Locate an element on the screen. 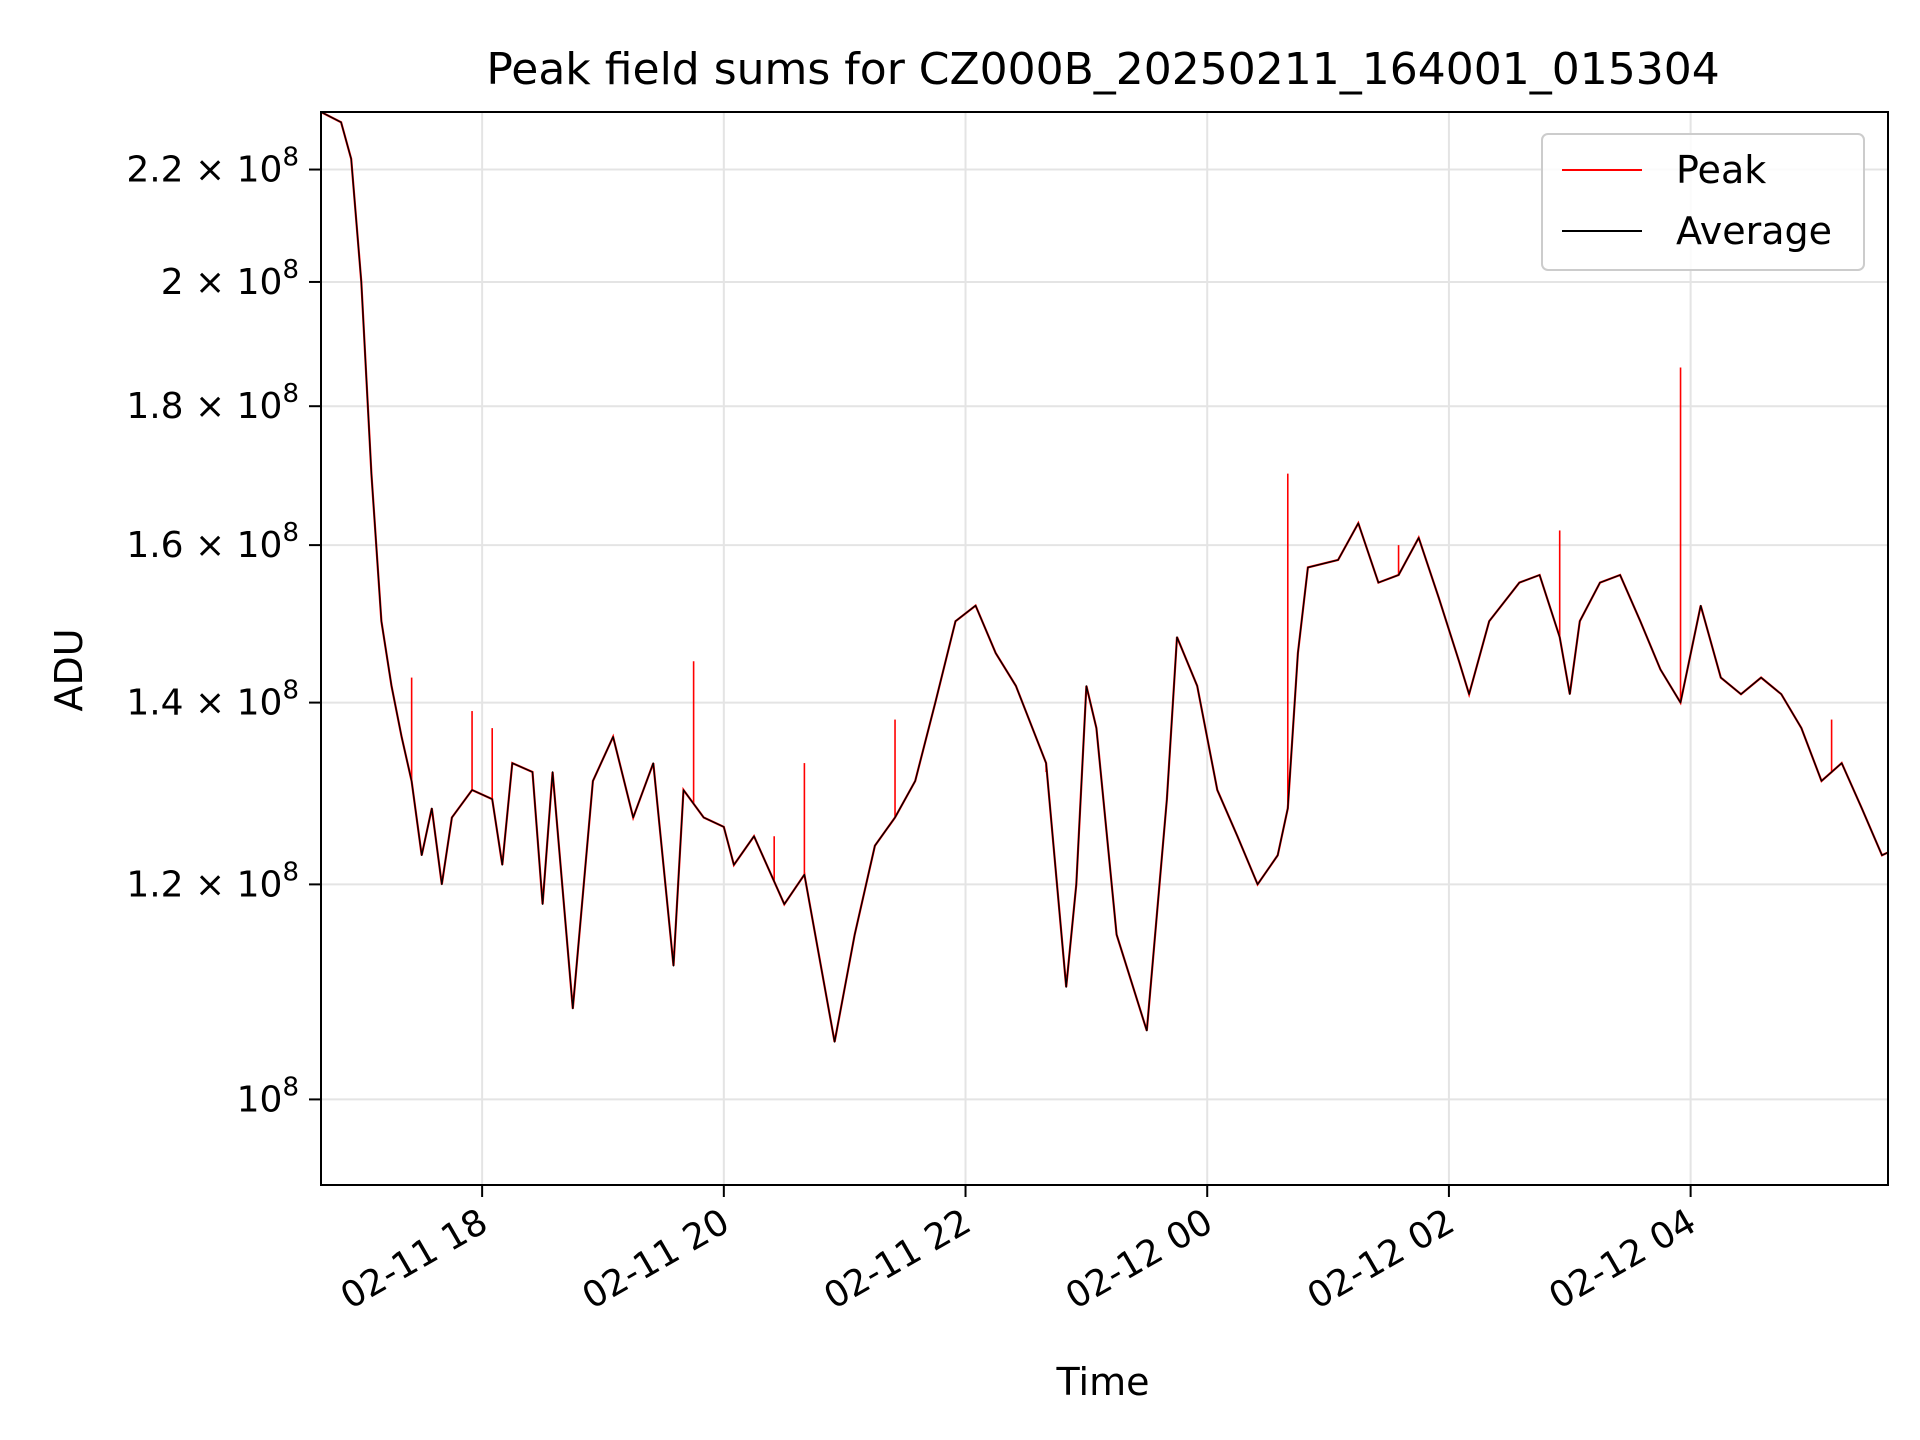 This screenshot has width=1920, height=1440. legend-label-average: Average is located at coordinates (1754, 231).